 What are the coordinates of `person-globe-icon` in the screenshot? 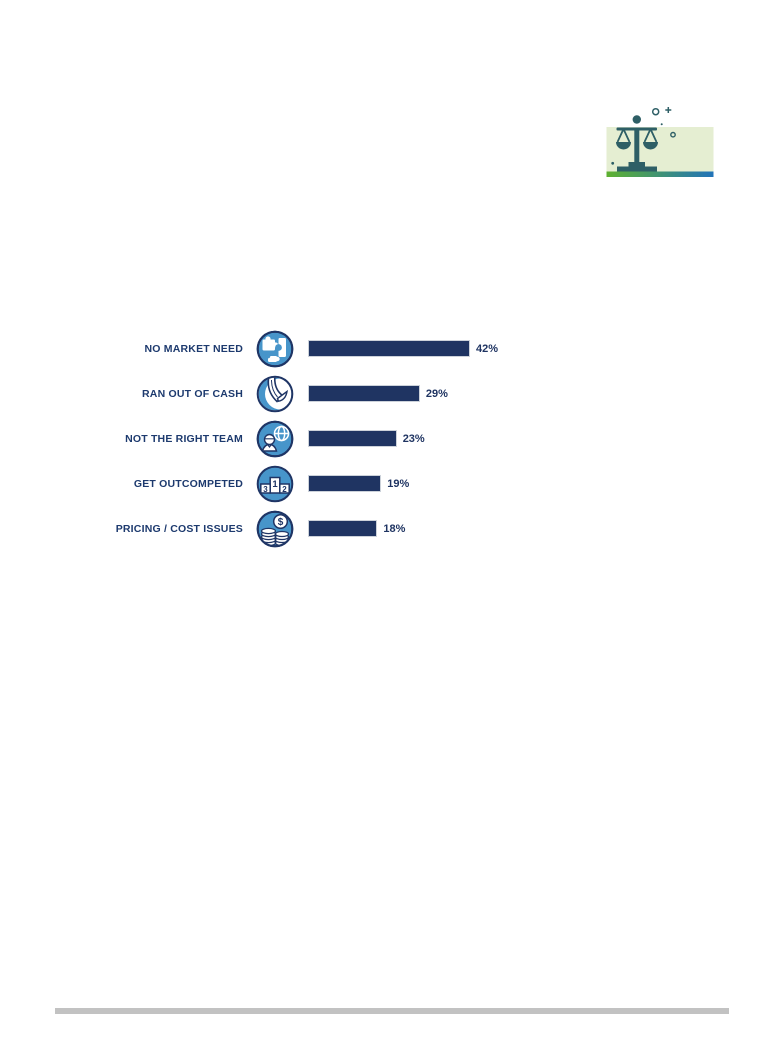 It's located at (275, 439).